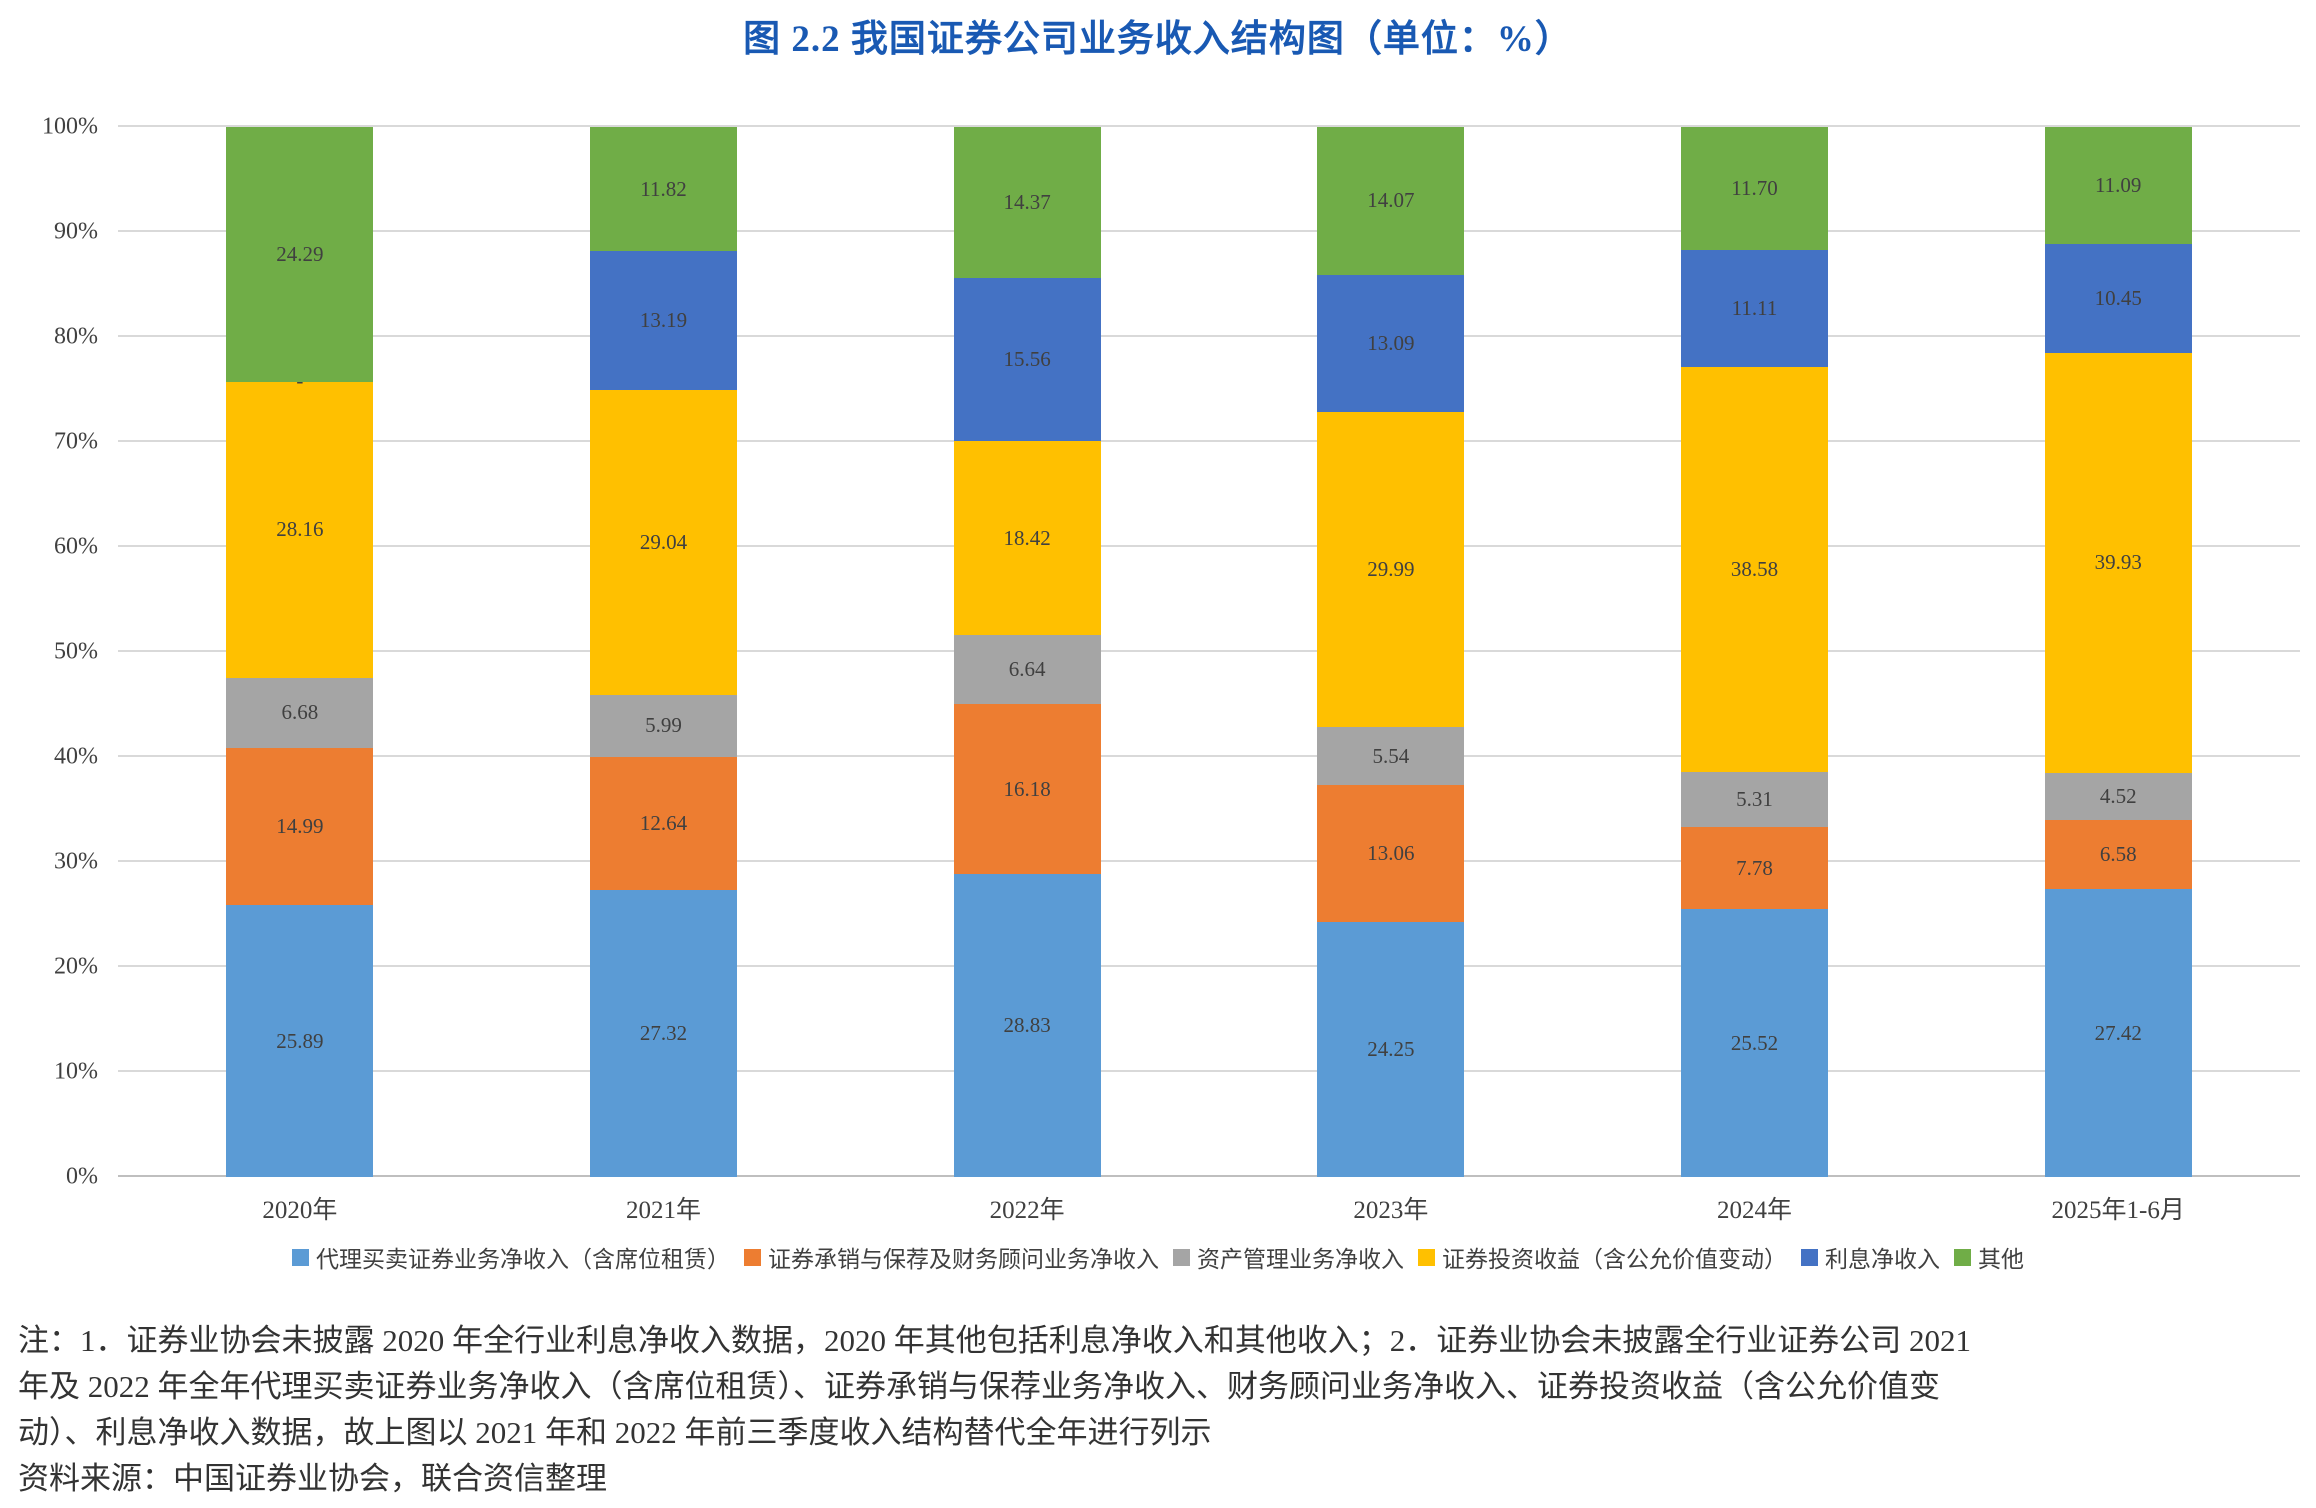  I want to click on bar-segment: 18.42, so click(1027, 538).